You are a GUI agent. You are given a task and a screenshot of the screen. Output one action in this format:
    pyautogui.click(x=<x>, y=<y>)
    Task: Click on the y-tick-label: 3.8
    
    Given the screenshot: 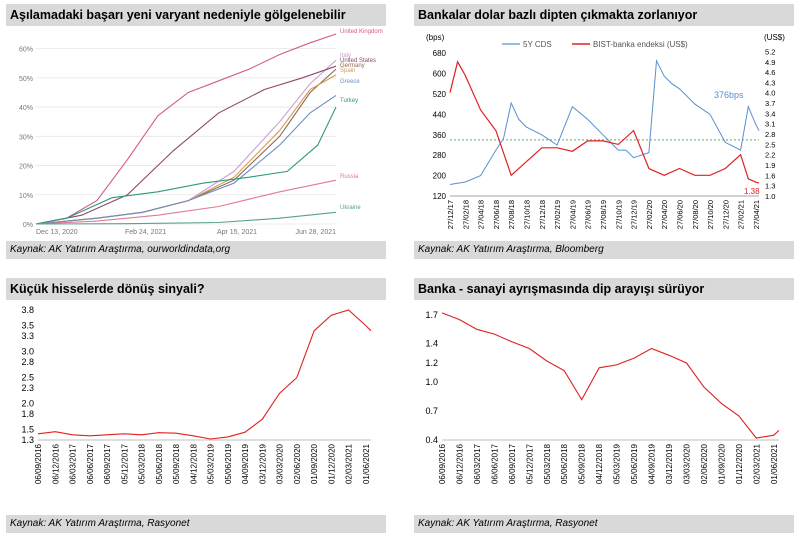 What is the action you would take?
    pyautogui.click(x=27, y=310)
    